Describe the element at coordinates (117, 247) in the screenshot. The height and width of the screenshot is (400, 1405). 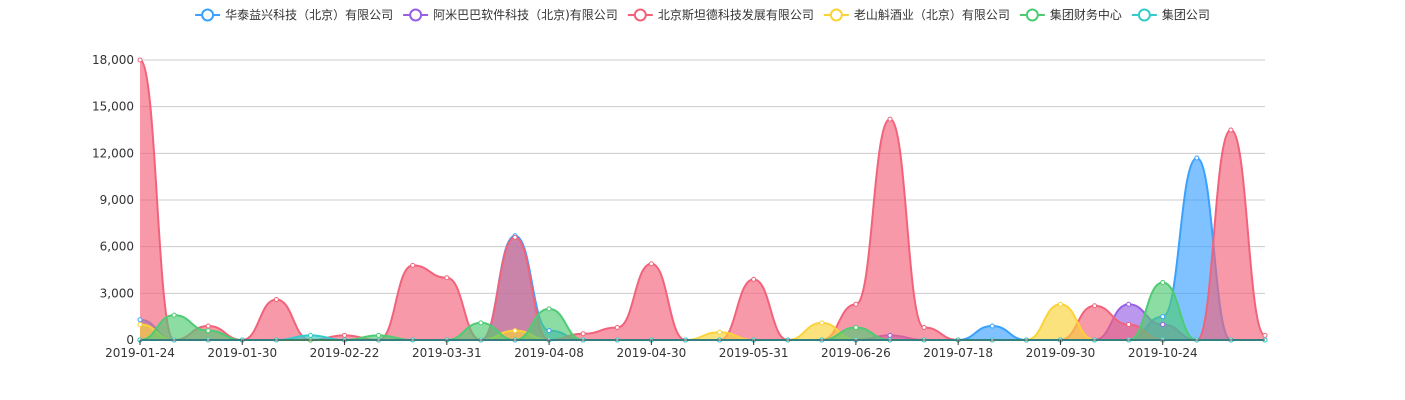
I see `y-tick-label: 6,000` at that location.